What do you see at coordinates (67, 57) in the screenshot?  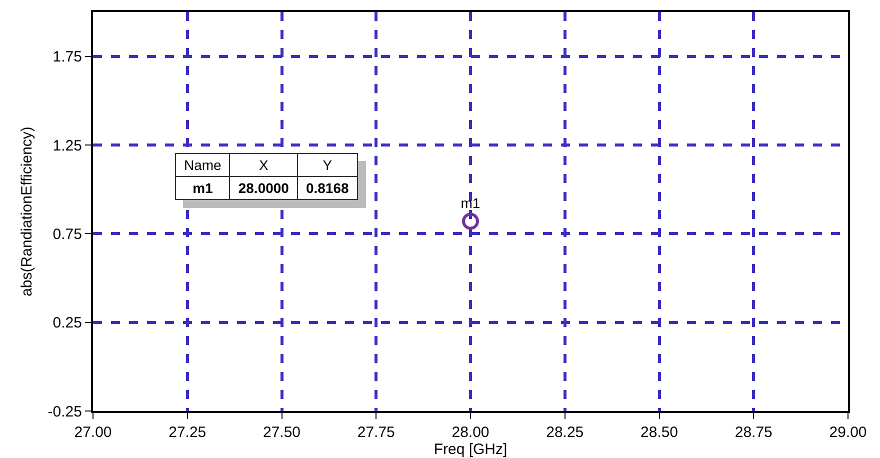 I see `y-tick-label: 1.75` at bounding box center [67, 57].